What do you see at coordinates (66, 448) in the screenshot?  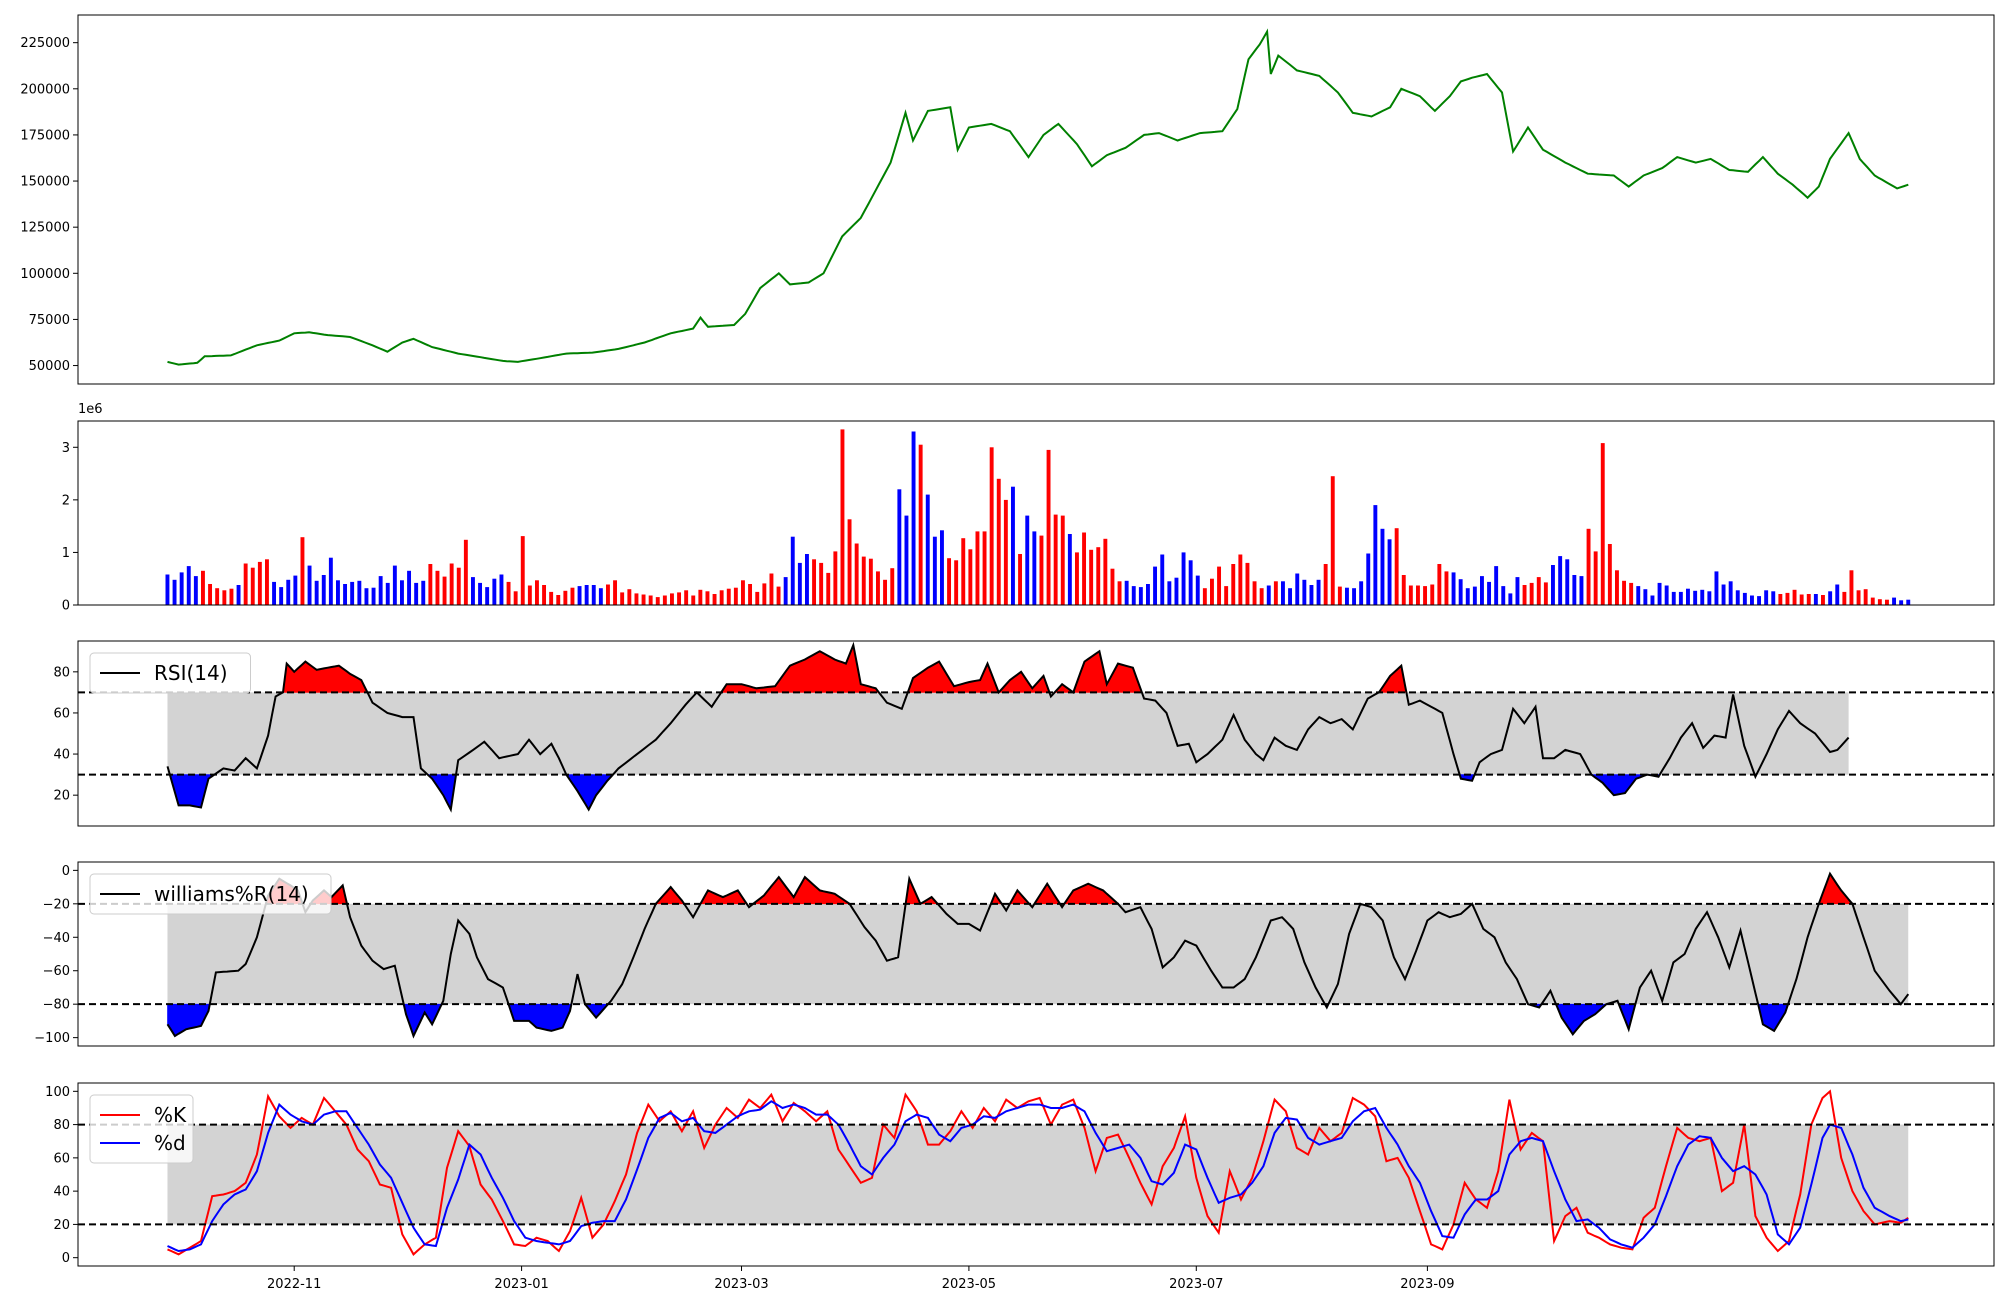 I see `volume-ytick-label: 3` at bounding box center [66, 448].